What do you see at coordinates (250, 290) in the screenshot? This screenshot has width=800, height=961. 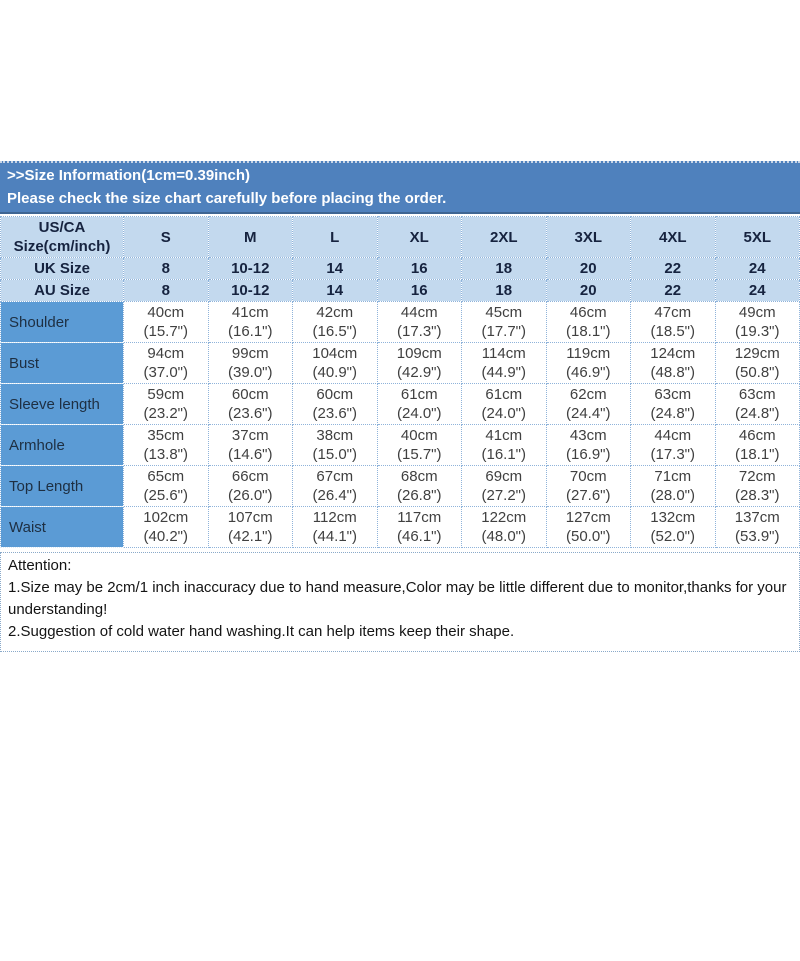 I see `au-size-value: 10-12` at bounding box center [250, 290].